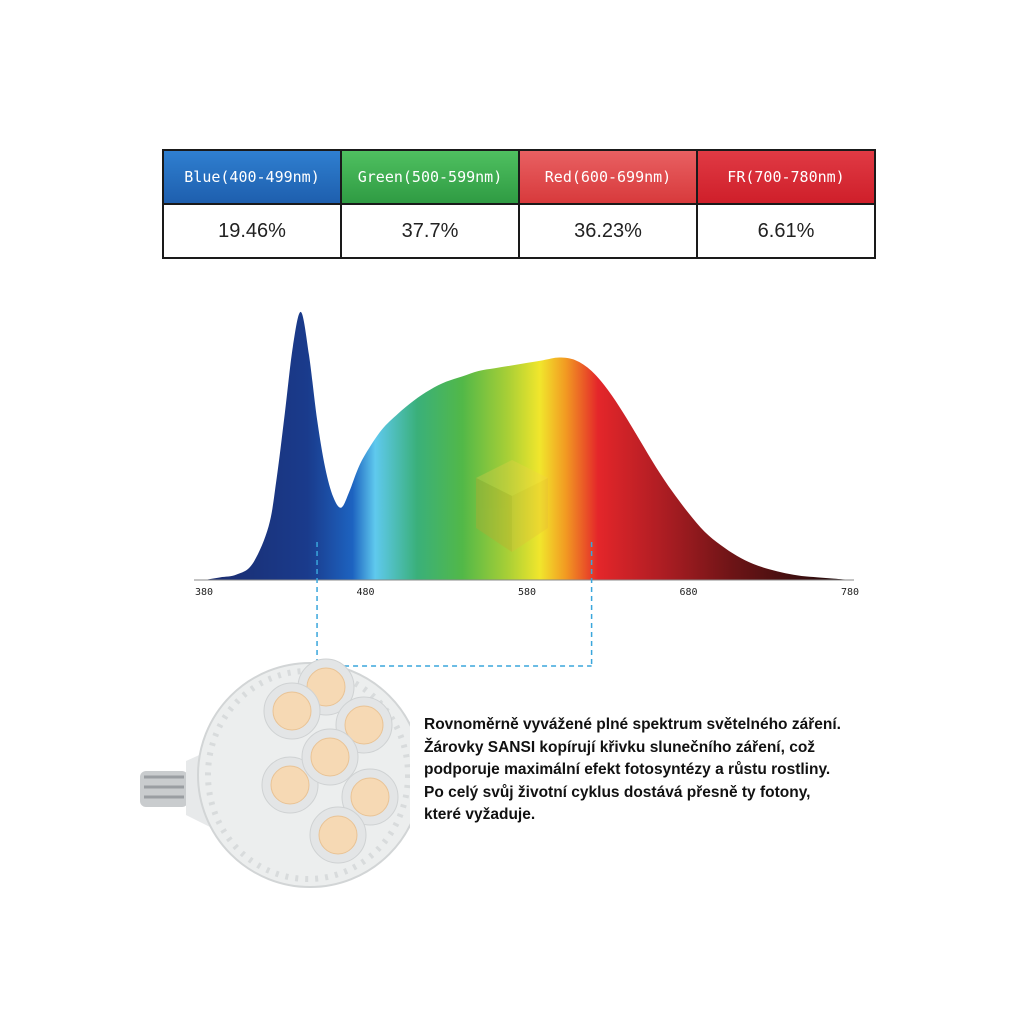  Describe the element at coordinates (365, 592) in the screenshot. I see `x-tick-label-480: 480` at that location.